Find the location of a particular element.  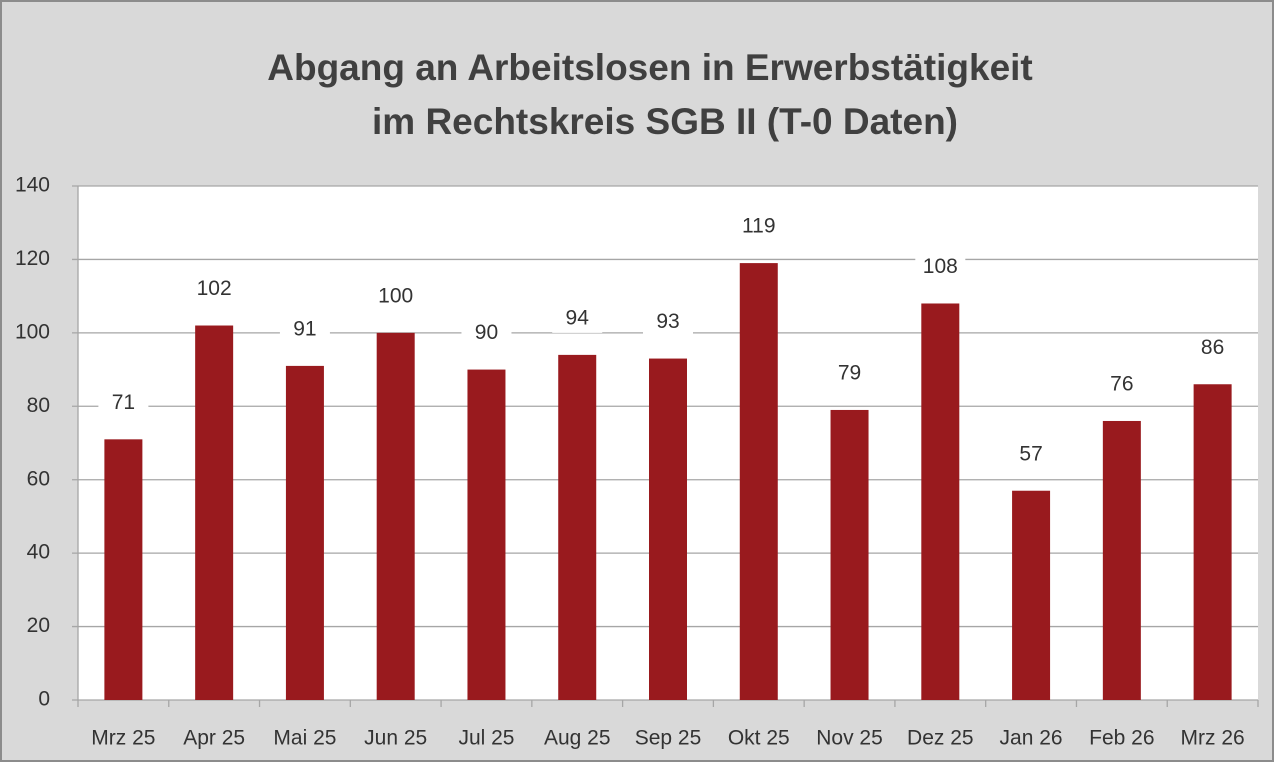

data-label: 79 is located at coordinates (849, 373).